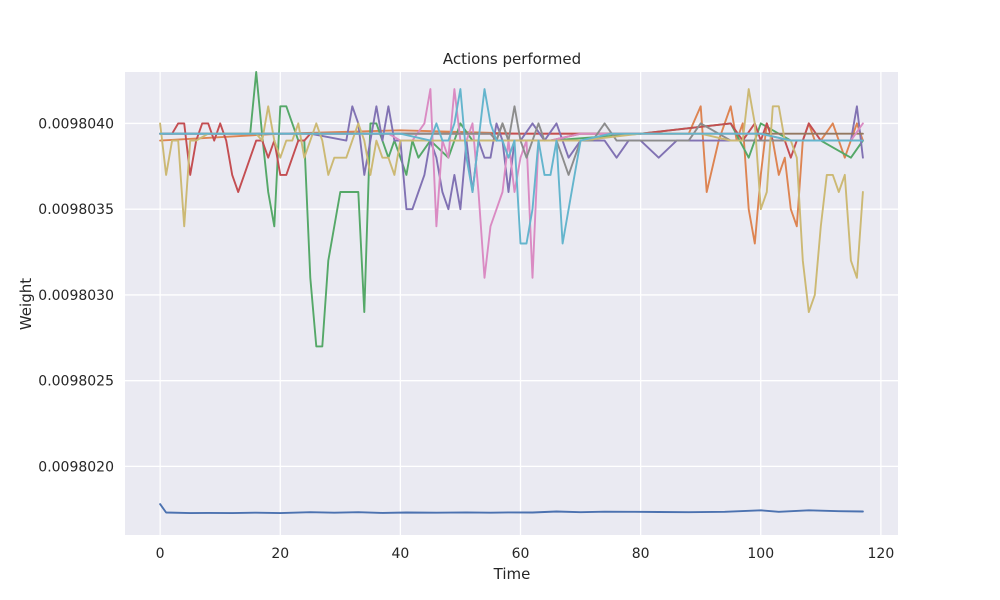 Image resolution: width=1000 pixels, height=600 pixels. Describe the element at coordinates (521, 554) in the screenshot. I see `x-tick-label: 60` at that location.